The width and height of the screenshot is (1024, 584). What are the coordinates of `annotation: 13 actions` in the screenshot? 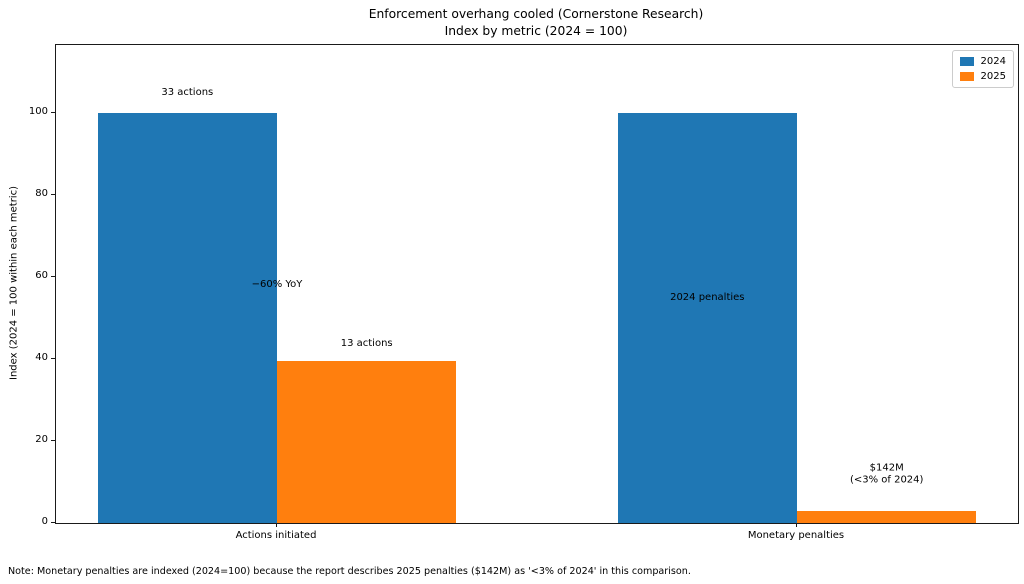 It's located at (367, 344).